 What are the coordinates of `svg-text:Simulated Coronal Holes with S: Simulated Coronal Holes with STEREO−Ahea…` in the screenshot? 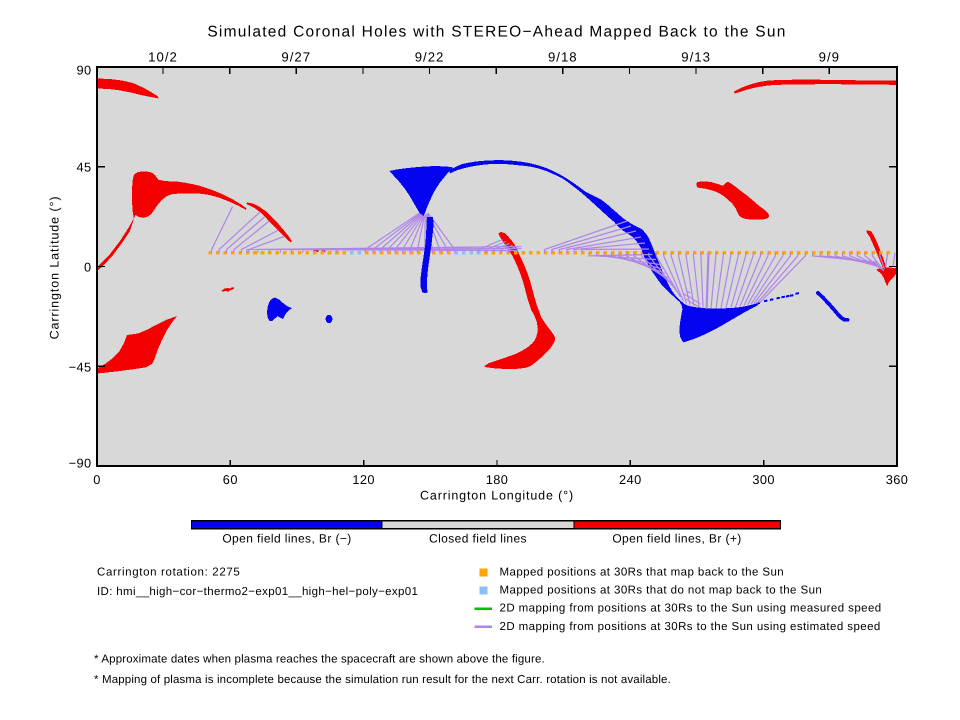 It's located at (496, 32).